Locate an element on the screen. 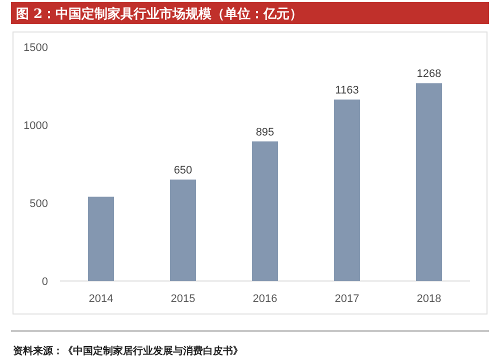 This screenshot has height=362, width=500. x-tick-label: 2014 is located at coordinates (101, 299).